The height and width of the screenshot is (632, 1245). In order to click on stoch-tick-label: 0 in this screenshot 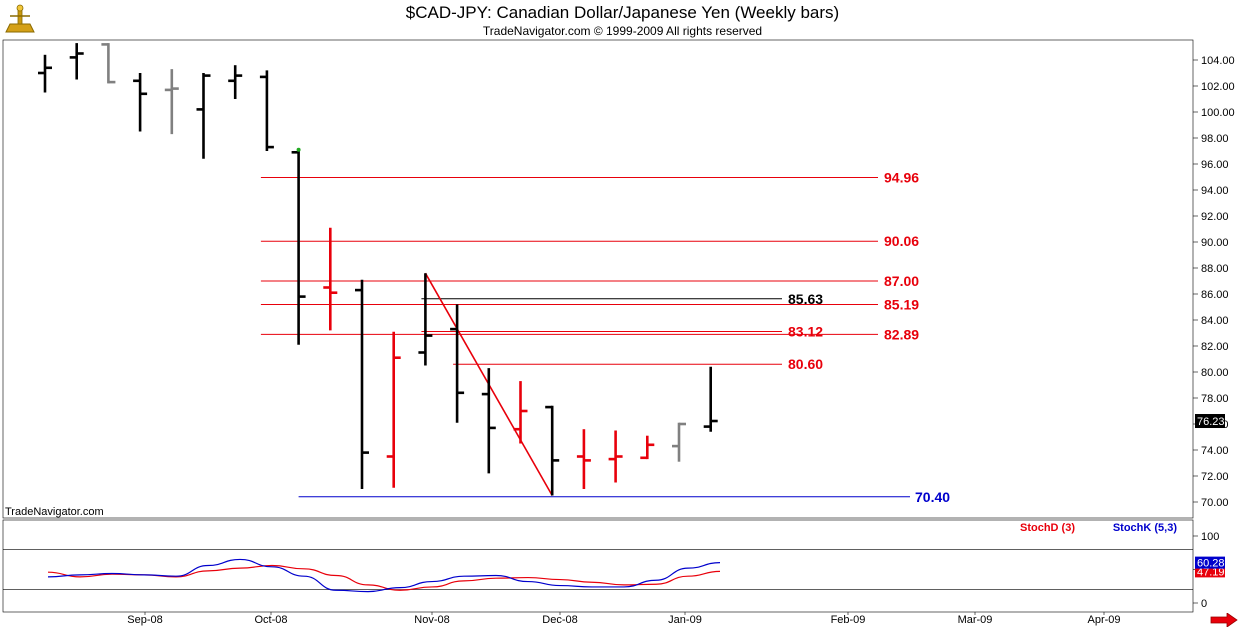, I will do `click(1204, 604)`.